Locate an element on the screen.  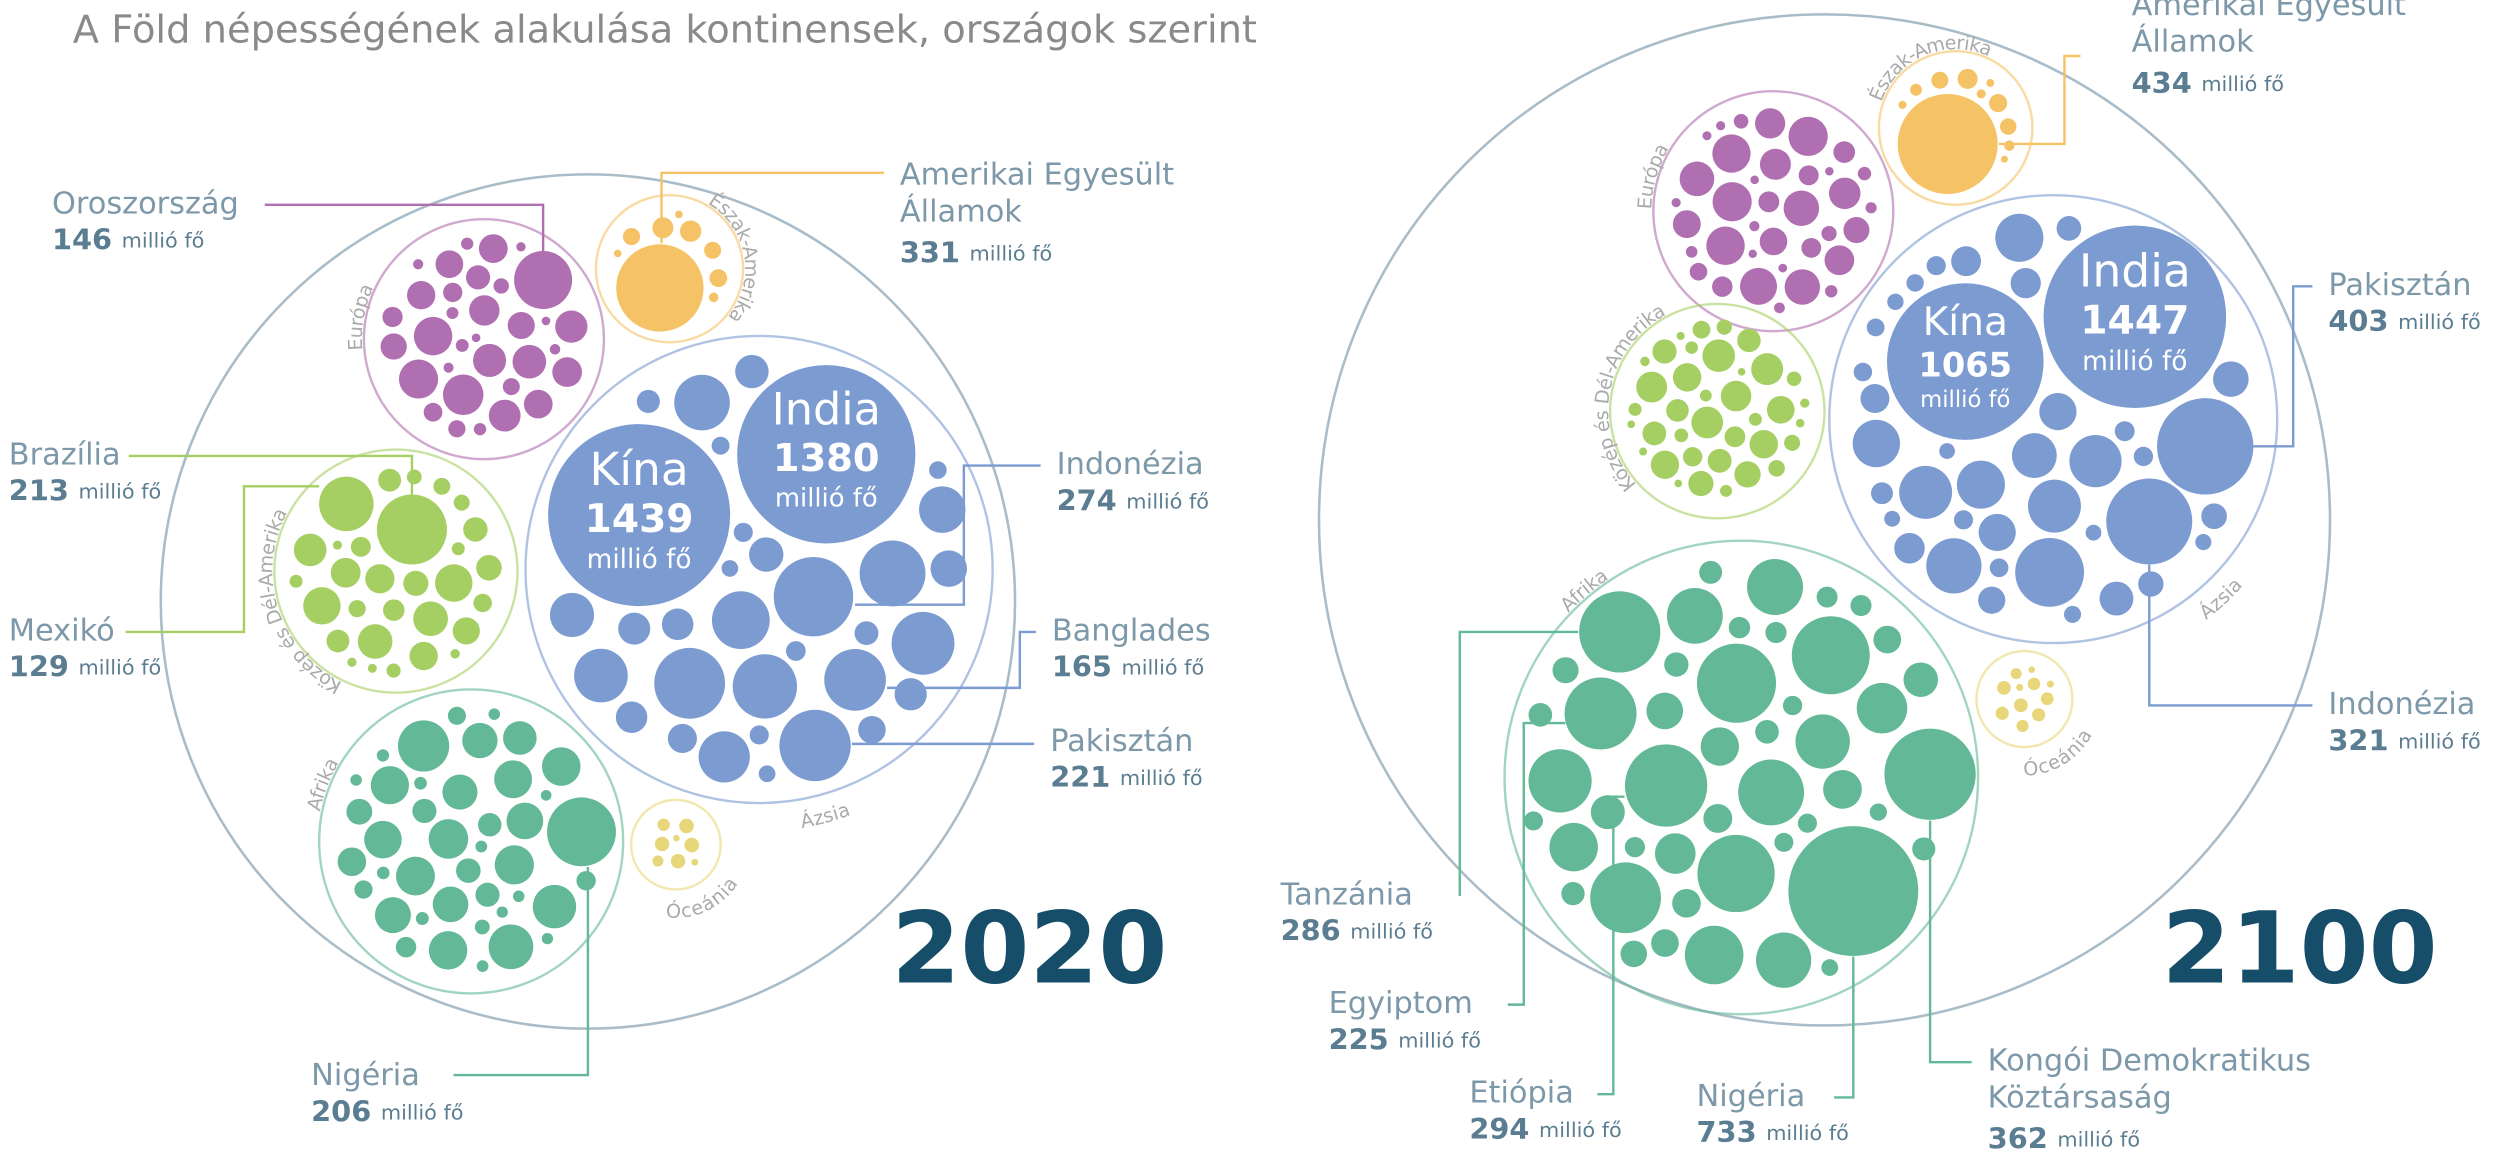
bubble-name: India is located at coordinates (826, 409).